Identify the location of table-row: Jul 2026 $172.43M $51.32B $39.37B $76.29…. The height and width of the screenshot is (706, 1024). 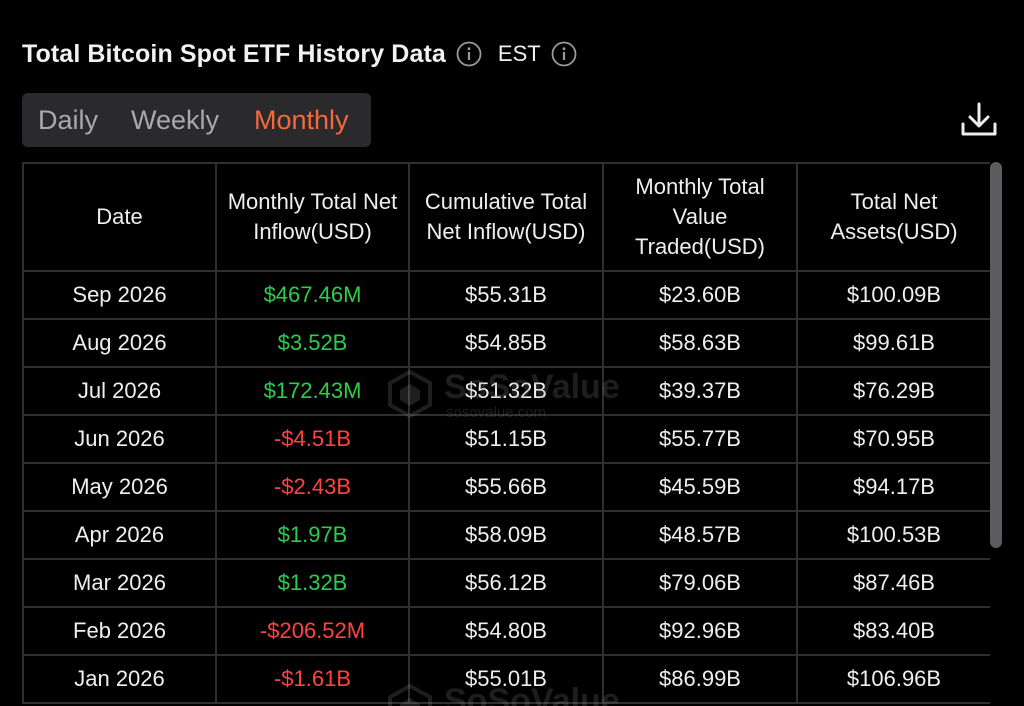
(506, 391).